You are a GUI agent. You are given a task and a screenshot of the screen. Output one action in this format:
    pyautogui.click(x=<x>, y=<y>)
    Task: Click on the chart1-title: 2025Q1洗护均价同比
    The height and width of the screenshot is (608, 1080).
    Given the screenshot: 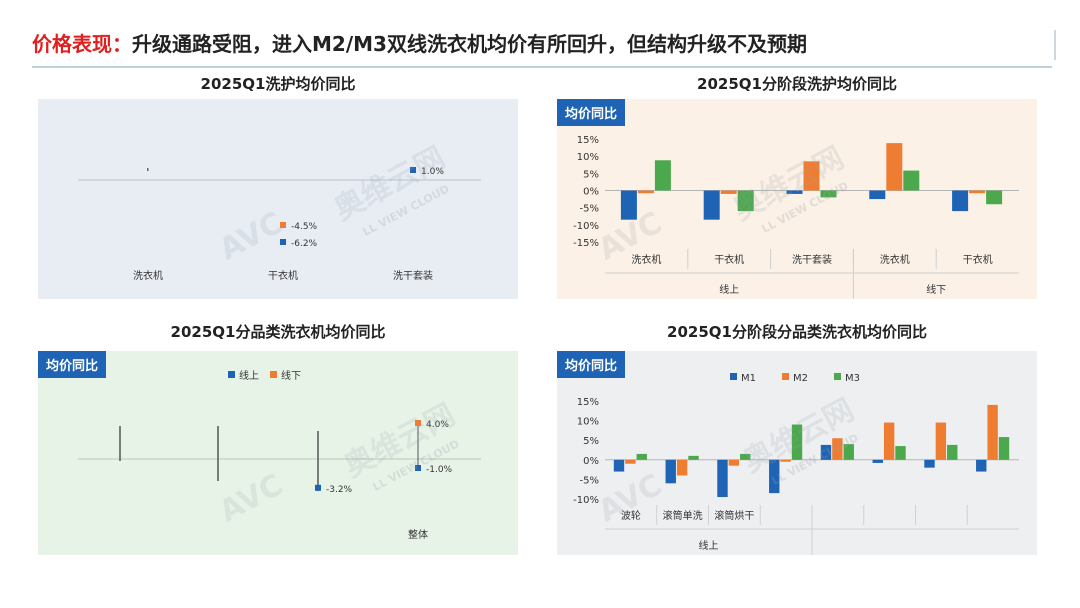 What is the action you would take?
    pyautogui.click(x=278, y=84)
    